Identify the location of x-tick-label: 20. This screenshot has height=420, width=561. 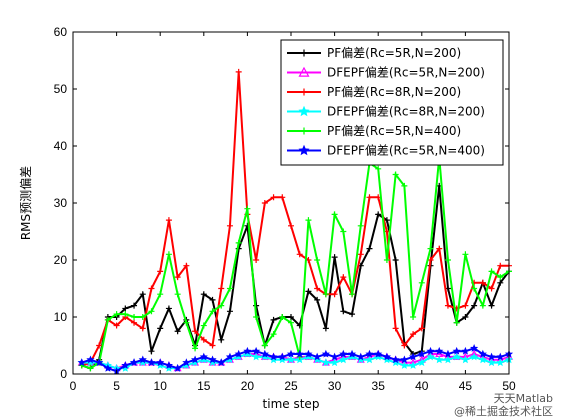
(248, 386).